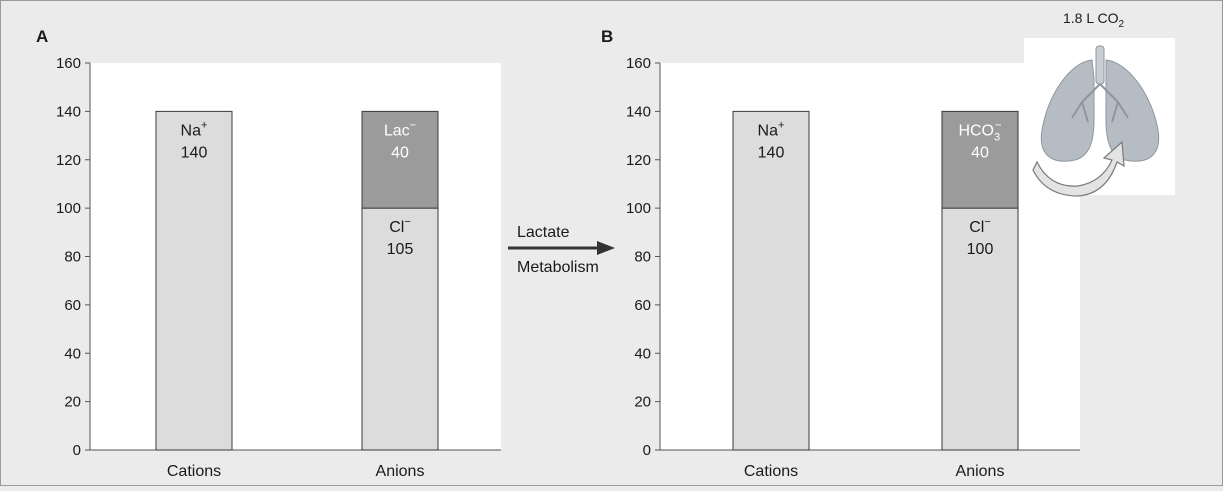 Image resolution: width=1223 pixels, height=491 pixels. Describe the element at coordinates (638, 160) in the screenshot. I see `panel-b-y-tick-label: 120` at that location.